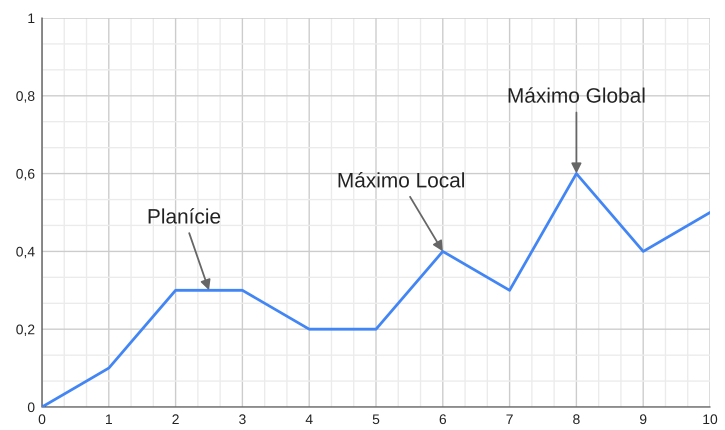 Image resolution: width=725 pixels, height=430 pixels. I want to click on y-tick-label: 0,8, so click(25, 97).